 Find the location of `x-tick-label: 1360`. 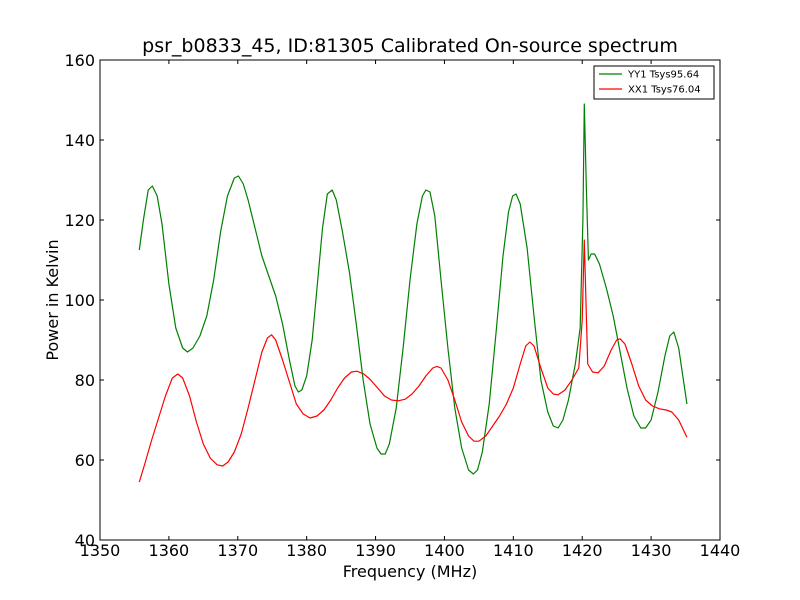

x-tick-label: 1360 is located at coordinates (169, 550).